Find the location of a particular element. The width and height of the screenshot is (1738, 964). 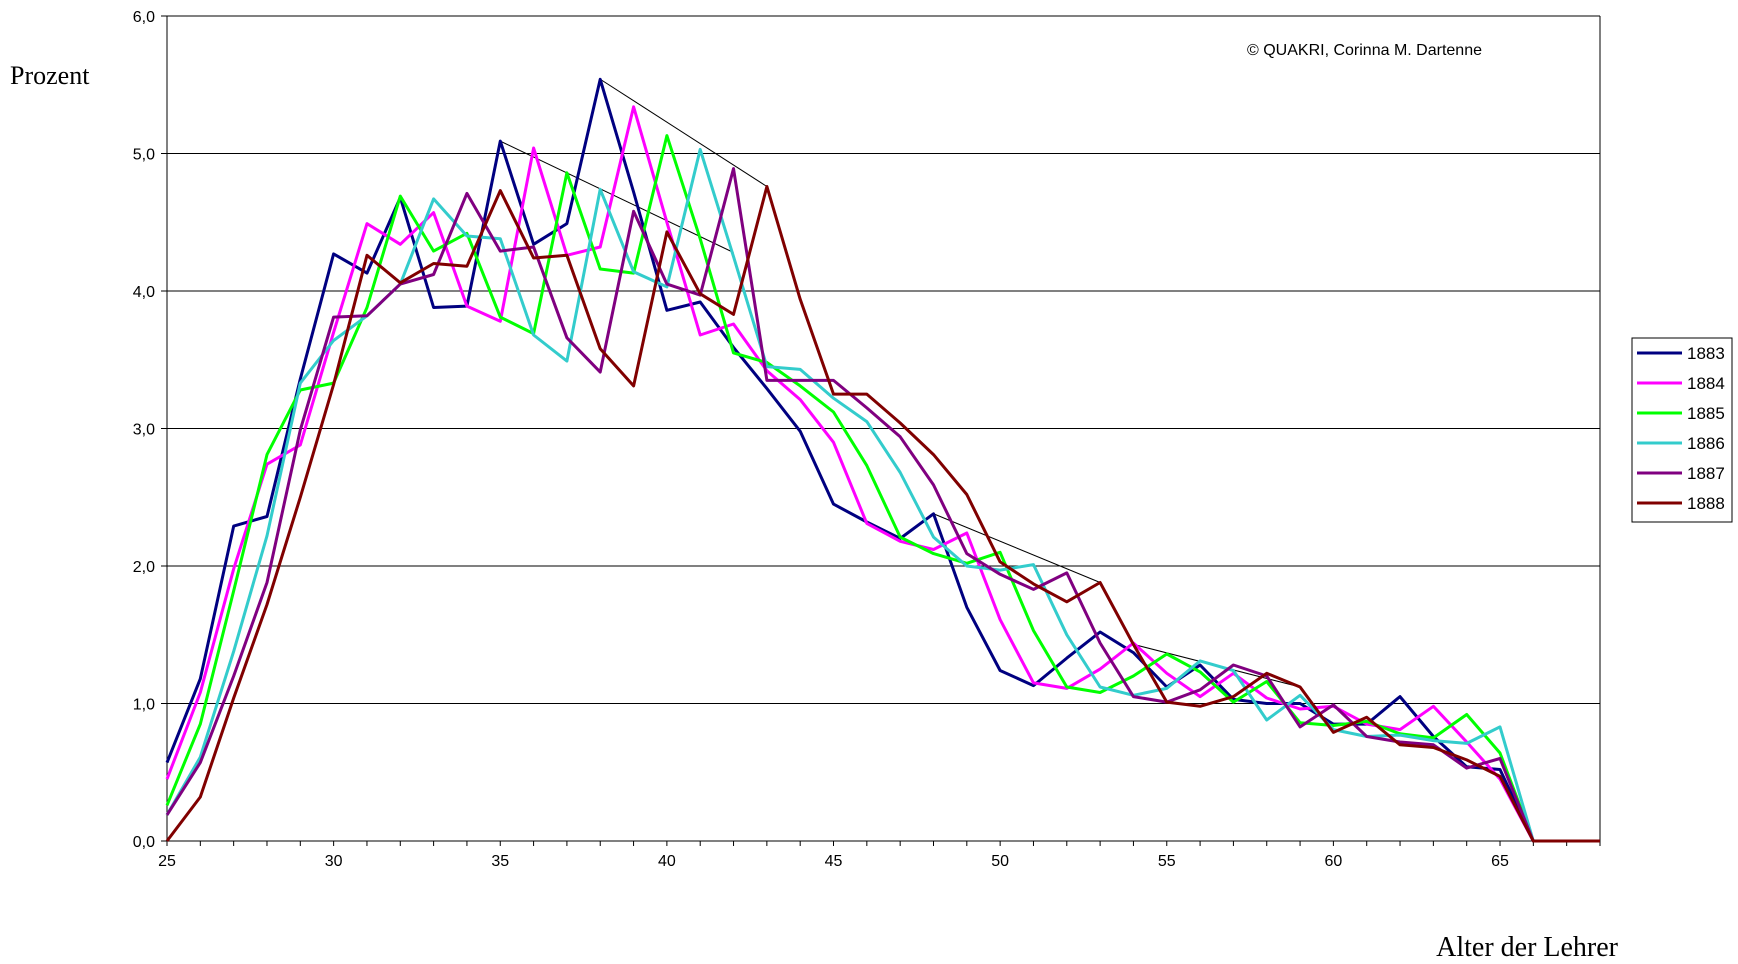

legend-label-1885: 1885 is located at coordinates (1706, 413).